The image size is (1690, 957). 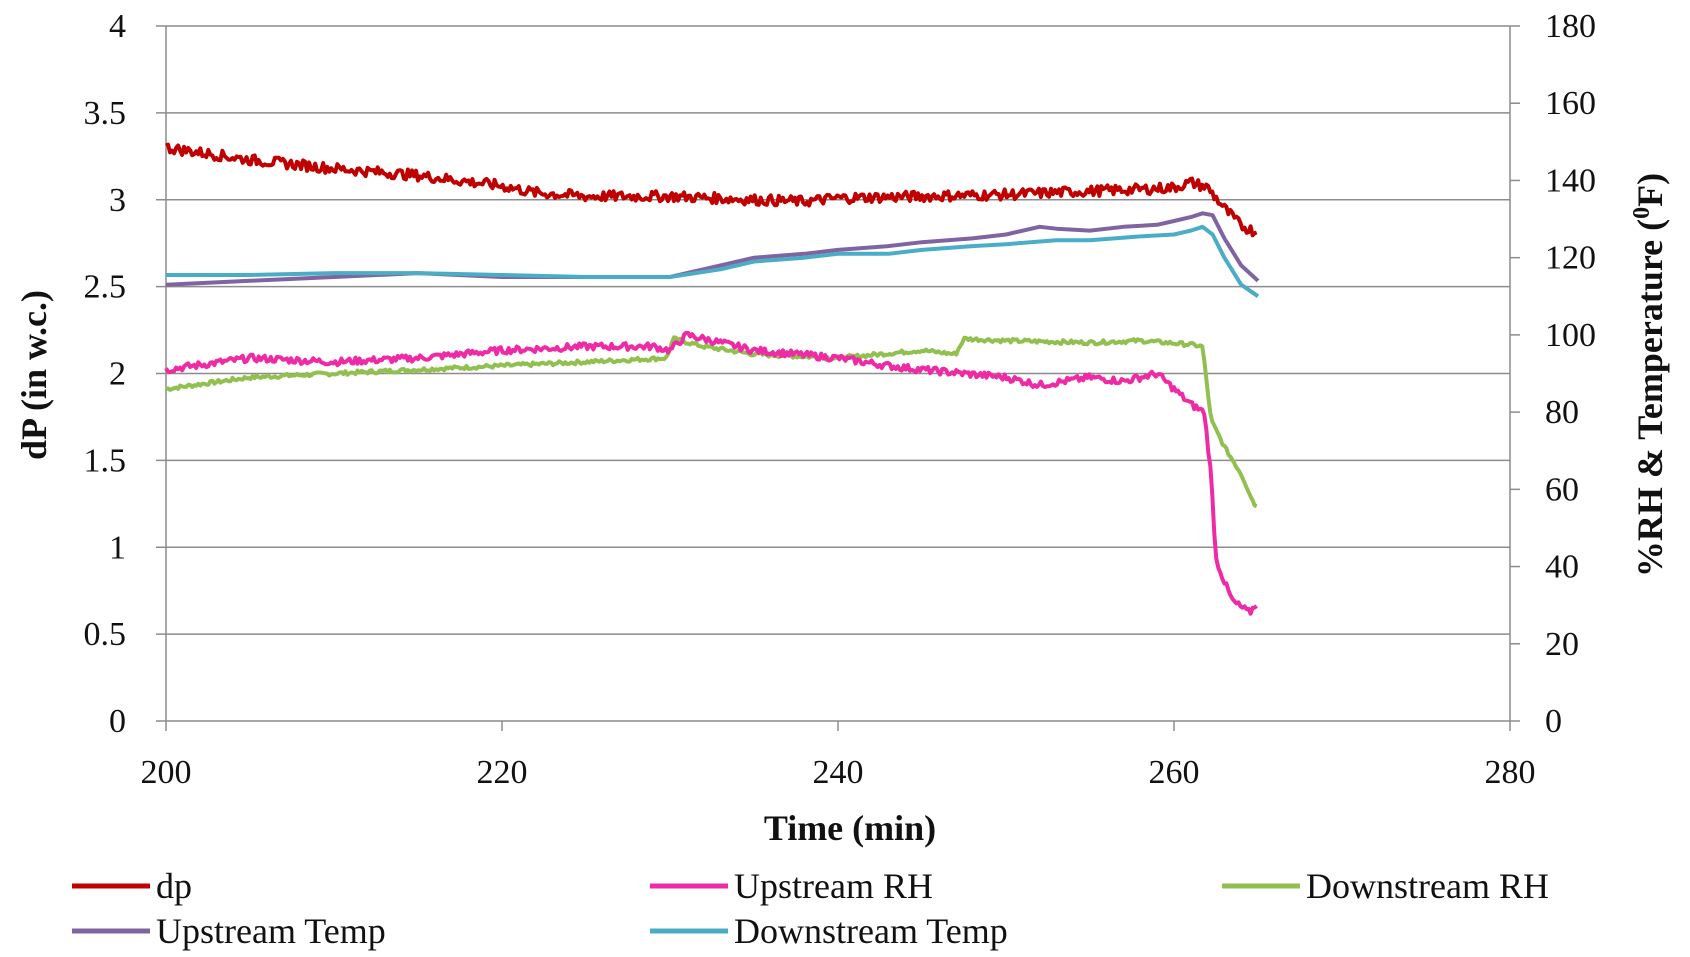 What do you see at coordinates (502, 772) in the screenshot?
I see `x-tick-label: 220` at bounding box center [502, 772].